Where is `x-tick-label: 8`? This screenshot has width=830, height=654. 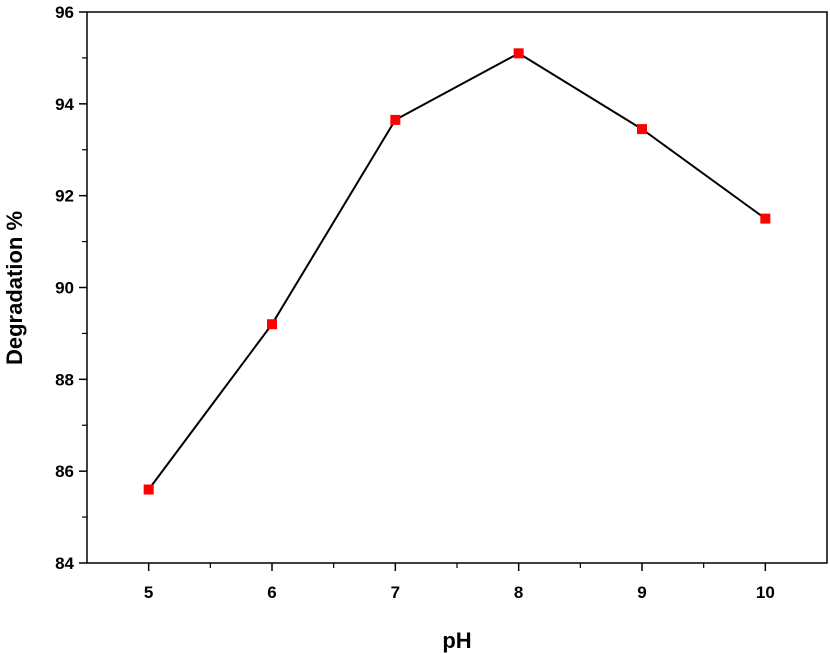
x-tick-label: 8 is located at coordinates (518, 592).